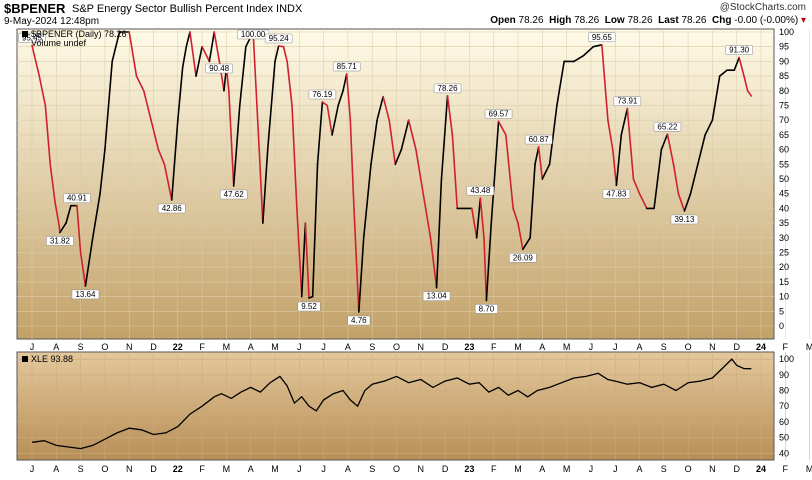 This screenshot has width=812, height=480. Describe the element at coordinates (784, 422) in the screenshot. I see `xle-y-tick-label: 60` at that location.